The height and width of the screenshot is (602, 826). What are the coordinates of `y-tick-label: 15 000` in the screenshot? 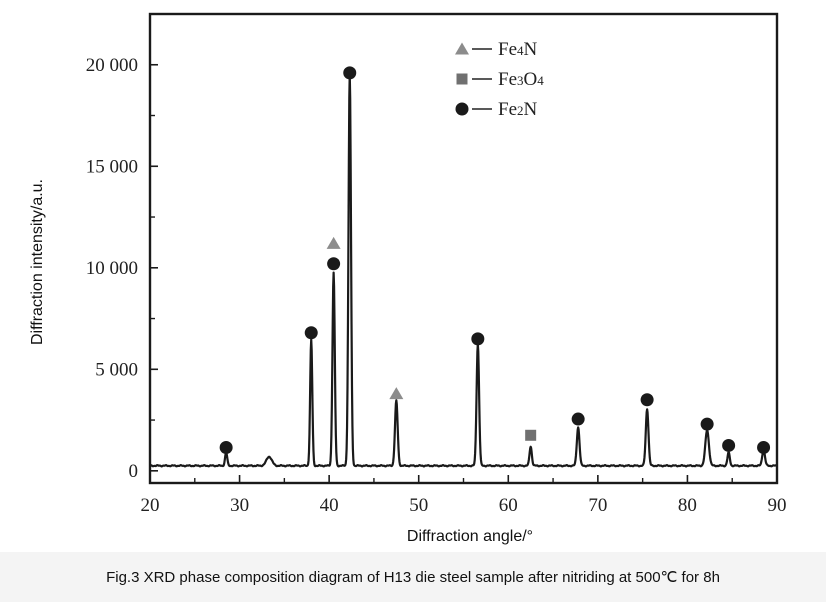 It's located at (112, 166).